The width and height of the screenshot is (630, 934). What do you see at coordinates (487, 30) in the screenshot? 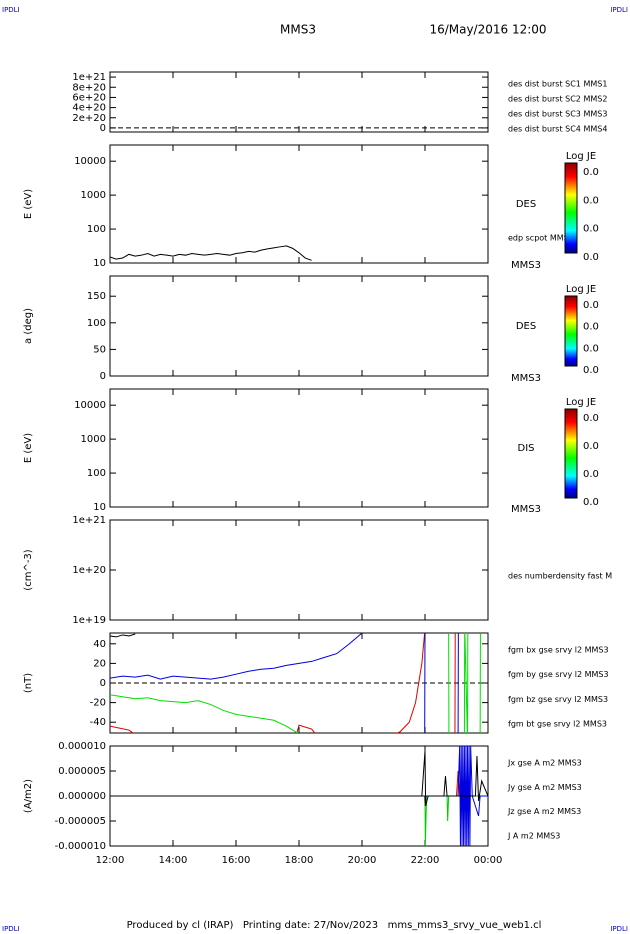
I see `date: 16/May/2016 12:00` at bounding box center [487, 30].